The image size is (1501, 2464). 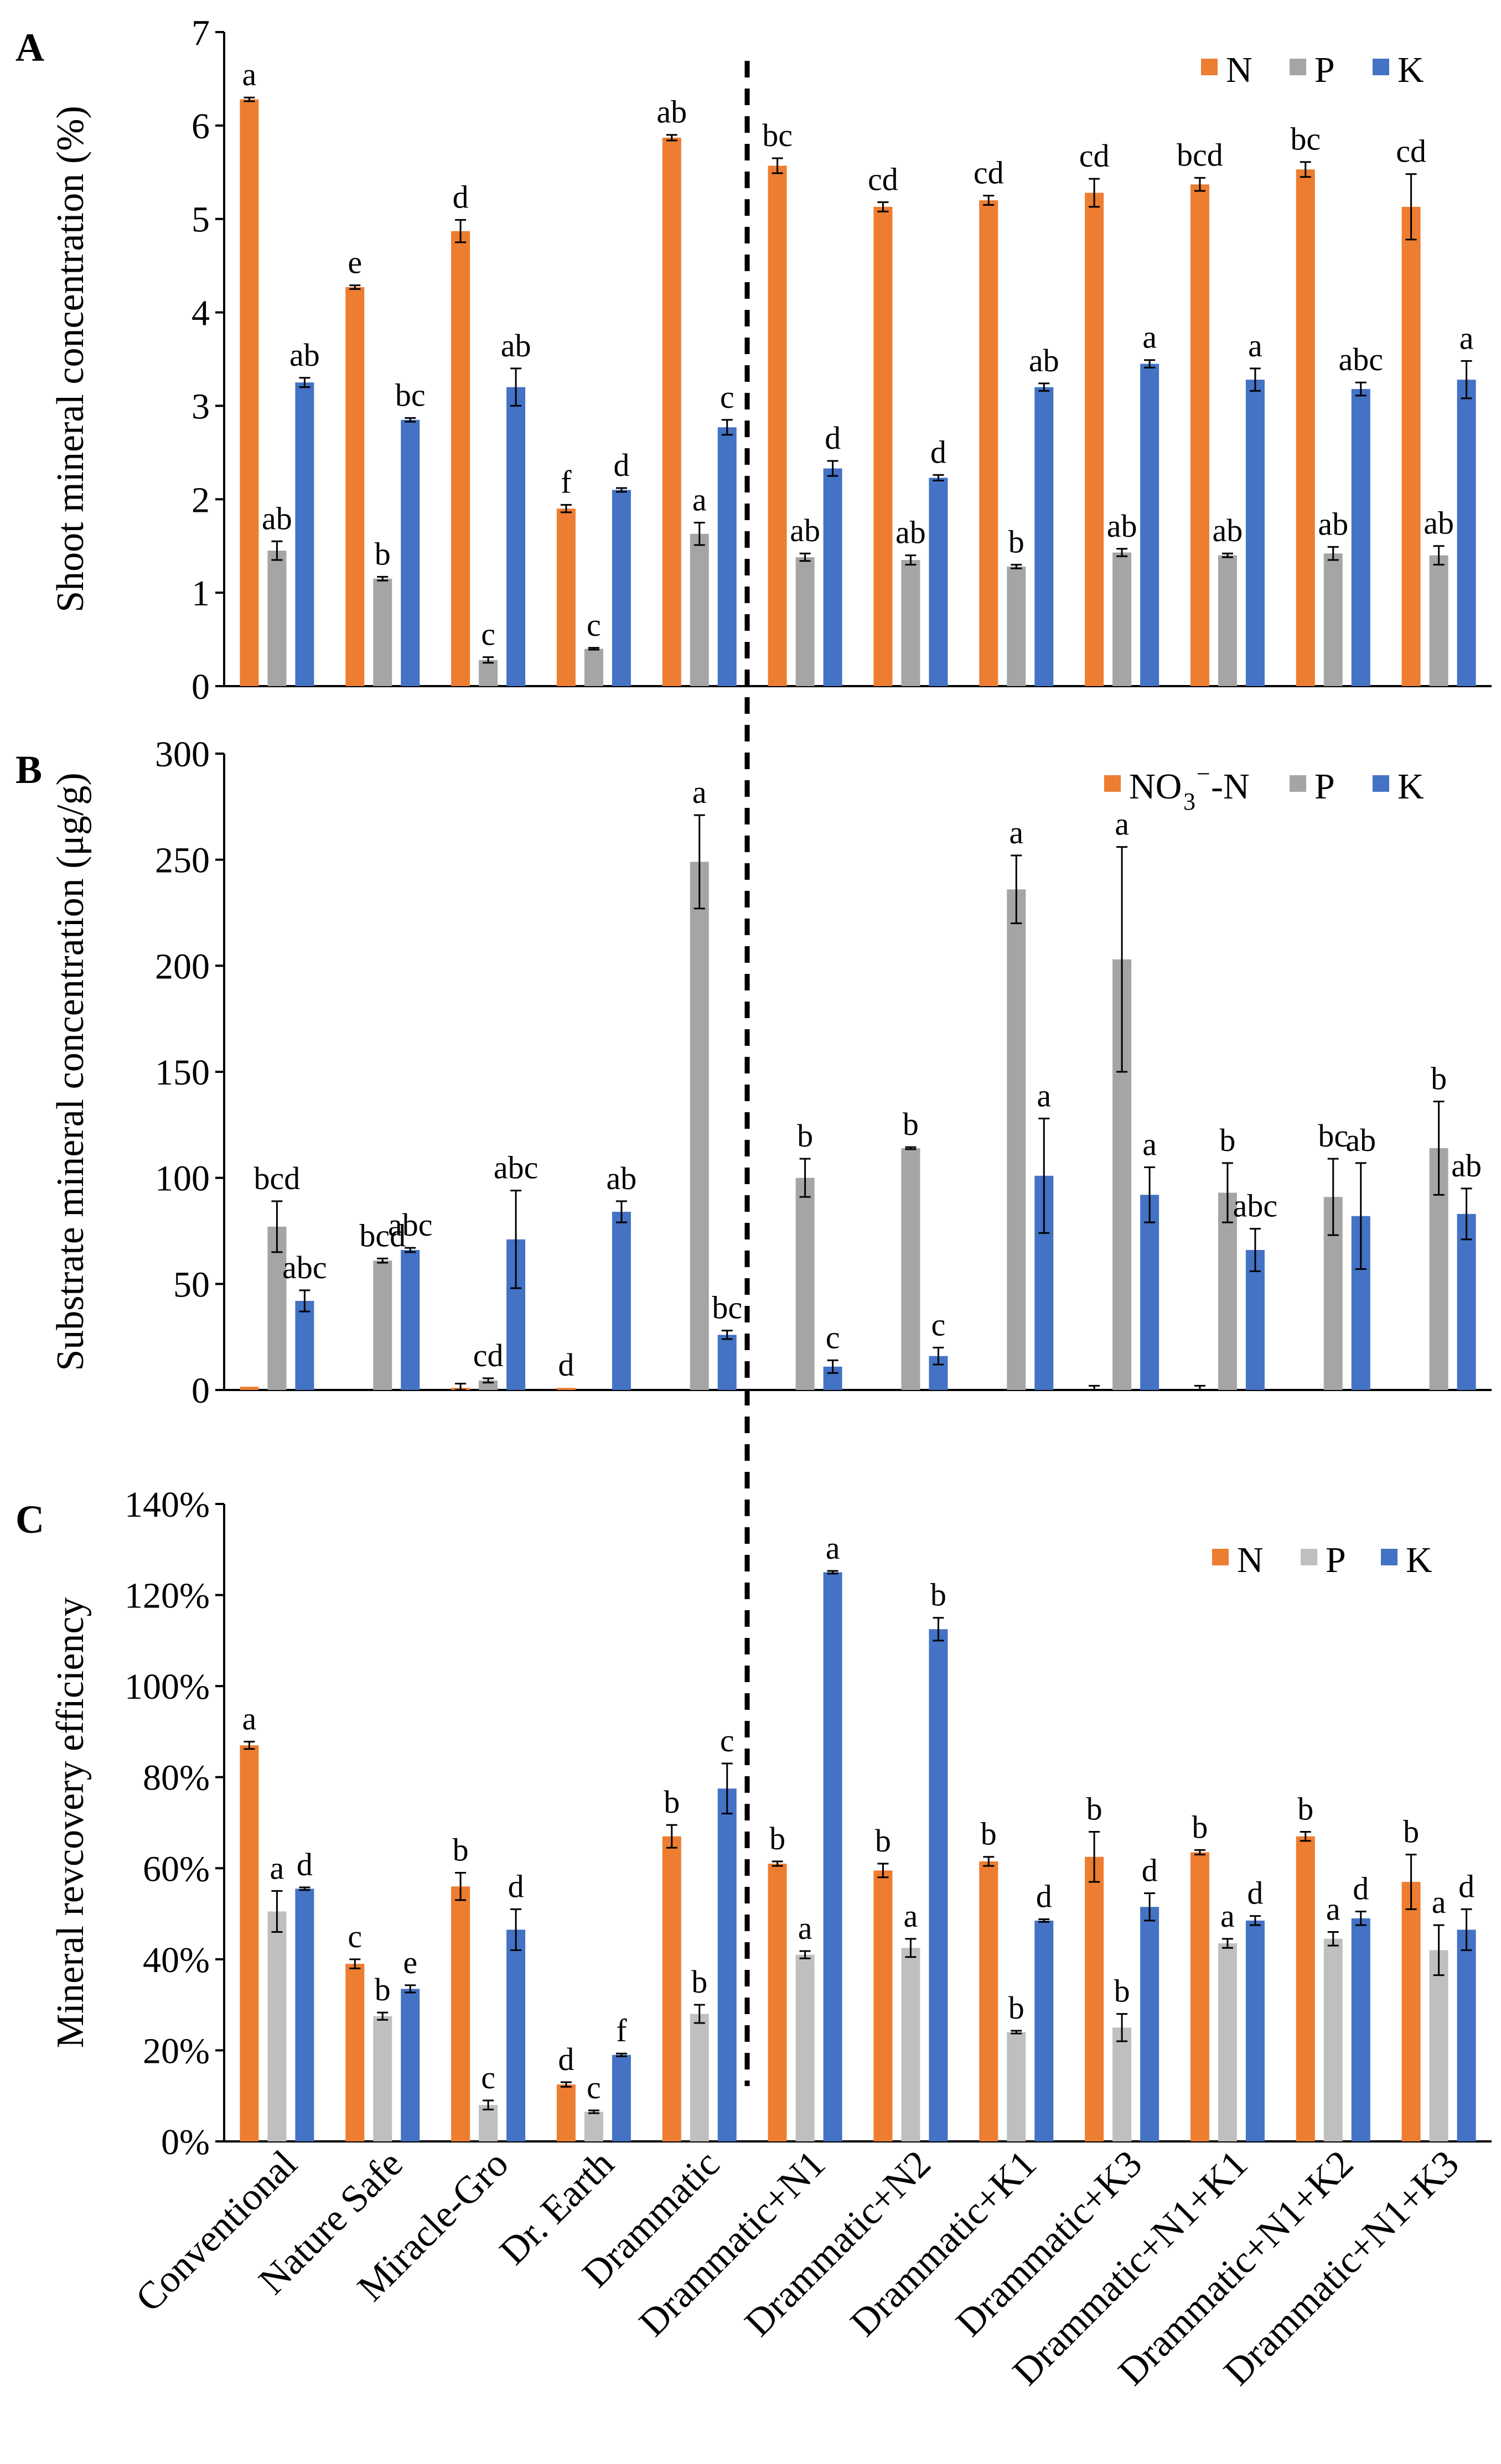 What do you see at coordinates (943, 2244) in the screenshot?
I see `x-category-label: Drammatic+K1` at bounding box center [943, 2244].